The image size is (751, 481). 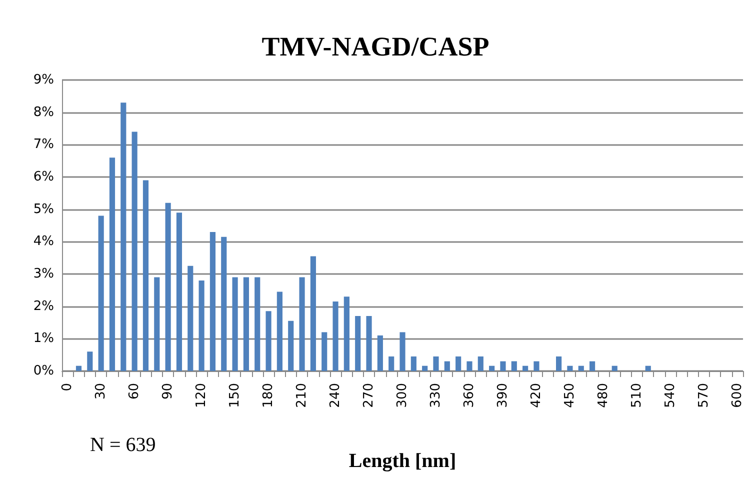 I want to click on x-tick-label: 390, so click(x=502, y=395).